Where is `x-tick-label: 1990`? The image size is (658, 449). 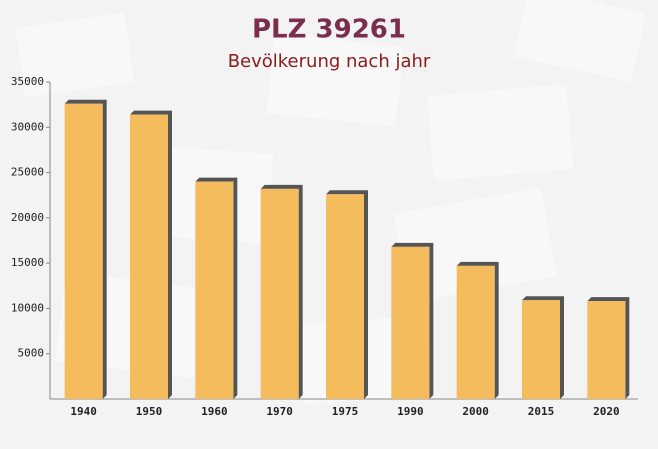 x-tick-label: 1990 is located at coordinates (410, 411).